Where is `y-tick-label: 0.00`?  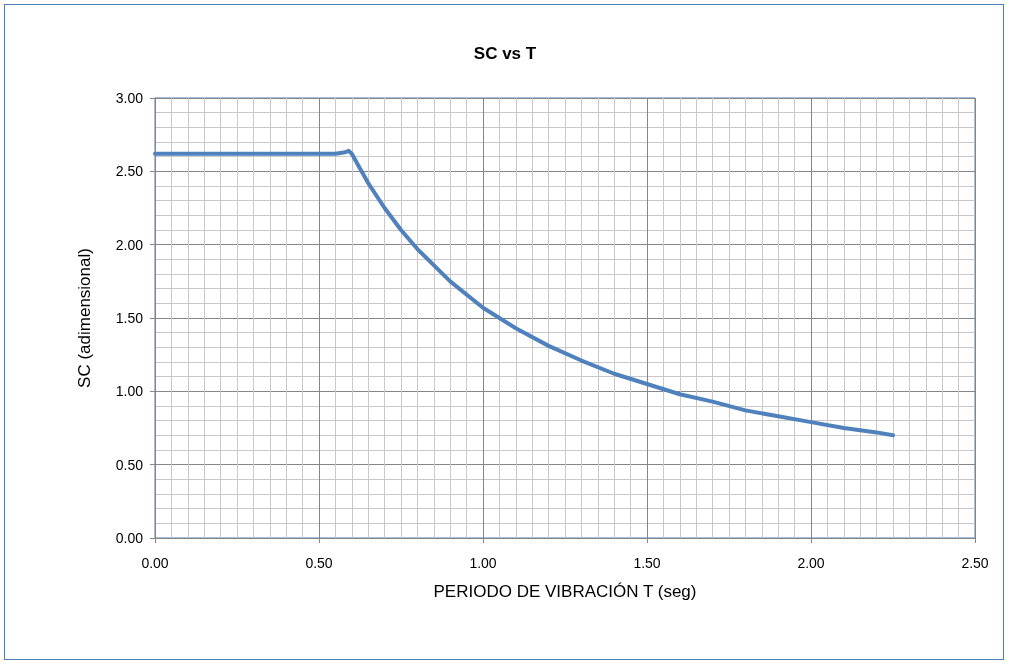 y-tick-label: 0.00 is located at coordinates (129, 538).